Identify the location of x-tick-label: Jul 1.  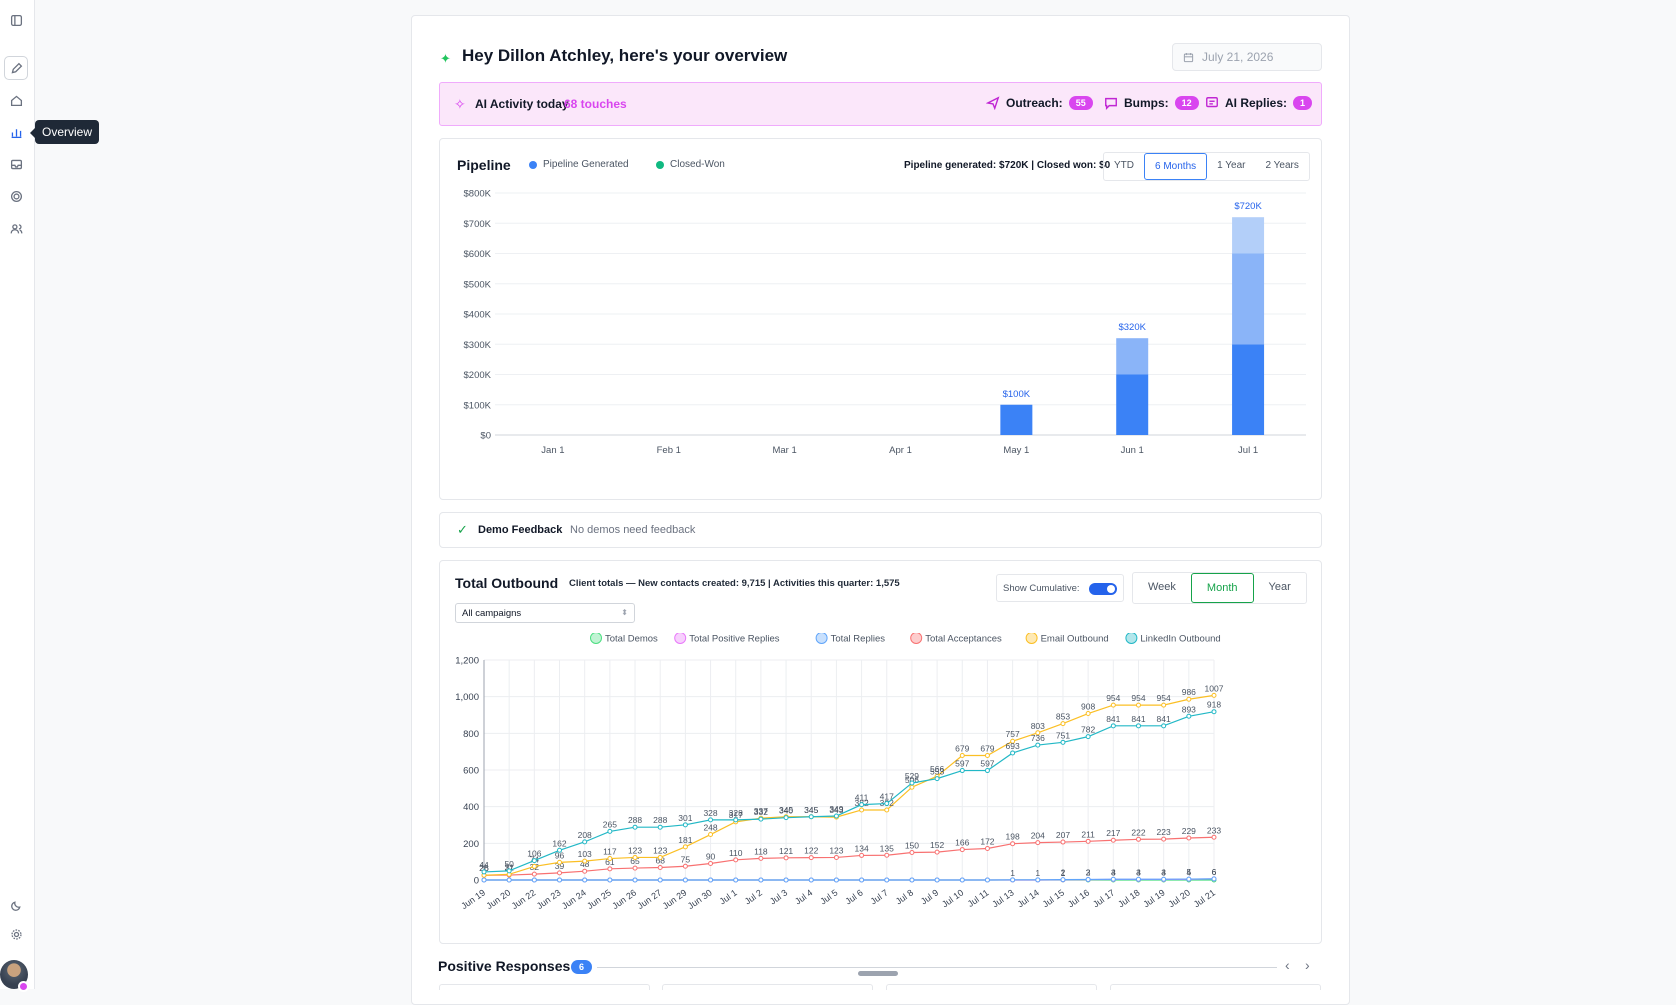
(1248, 450).